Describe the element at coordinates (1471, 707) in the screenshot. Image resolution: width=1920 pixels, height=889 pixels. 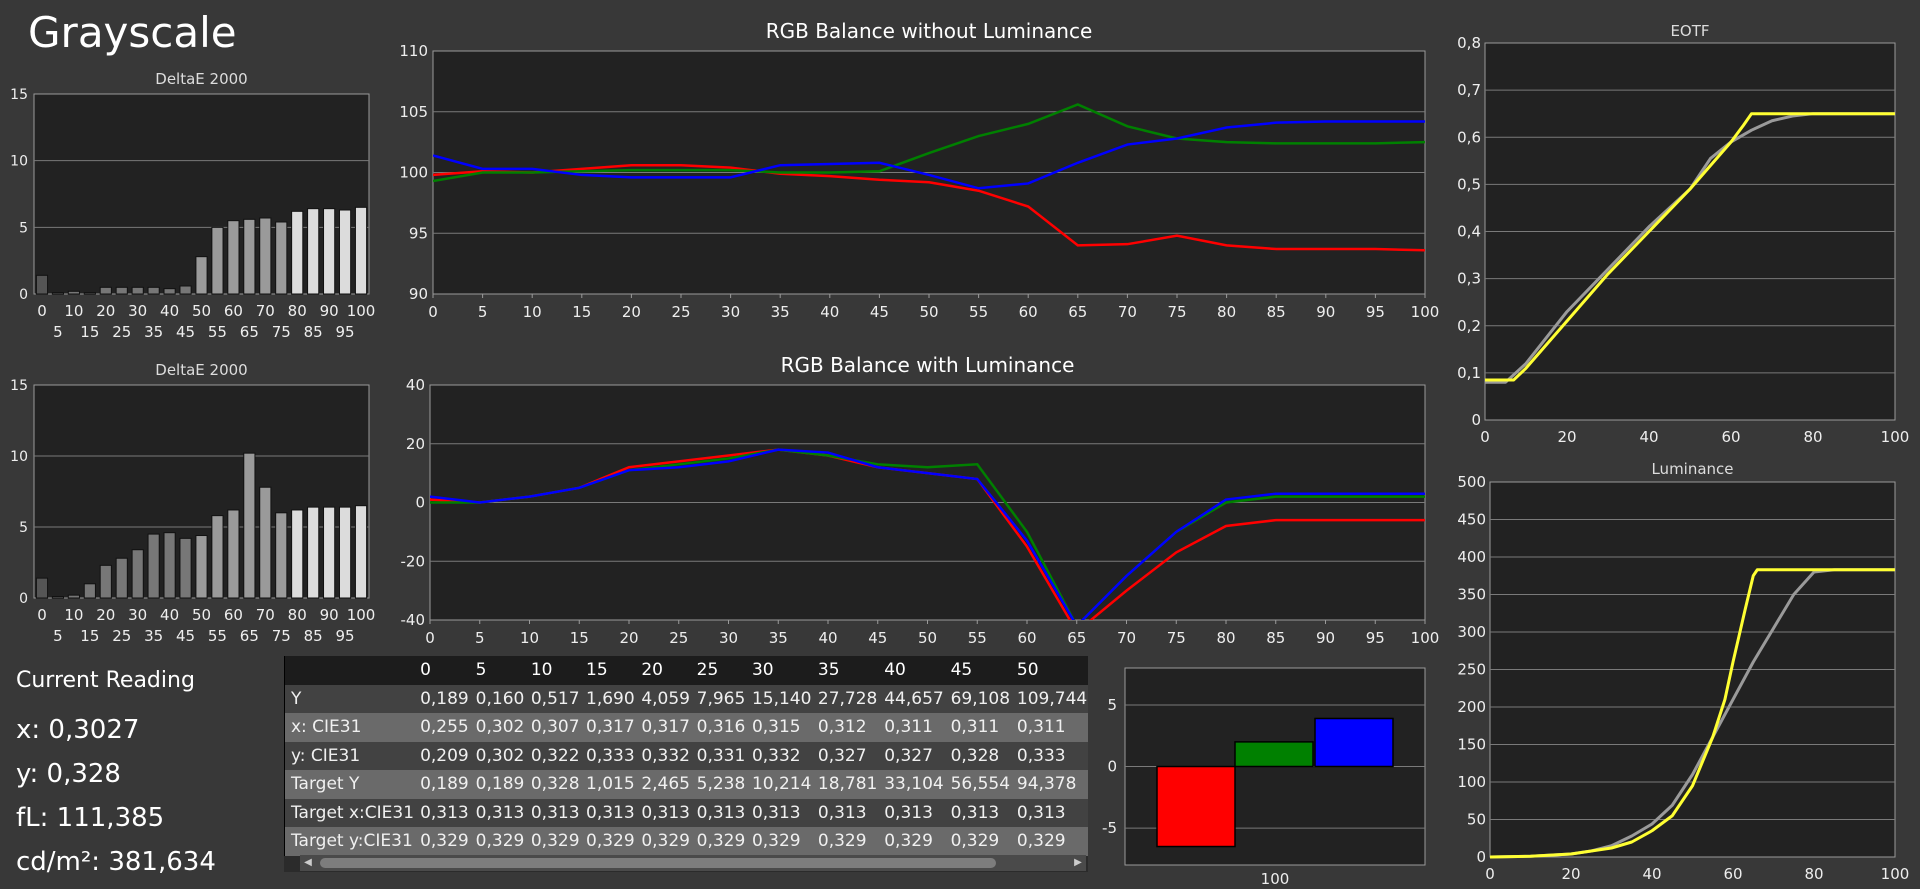
I see `y-tick-label: 200` at that location.